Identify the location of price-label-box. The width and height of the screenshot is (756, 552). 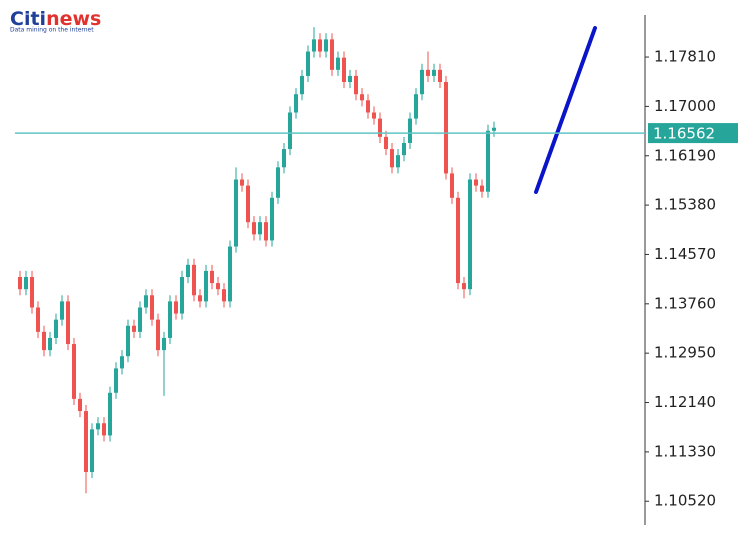
(693, 133).